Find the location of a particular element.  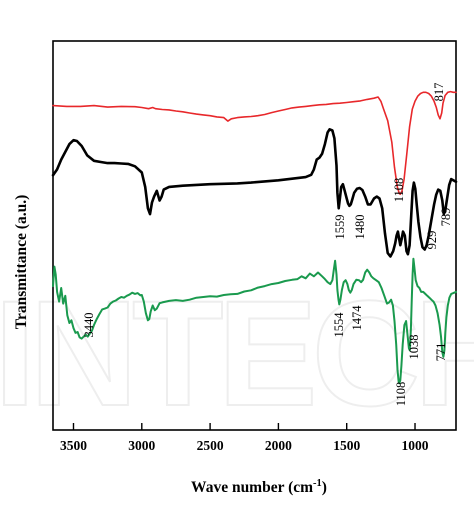

x-tick-label: 3000 is located at coordinates (141, 445).